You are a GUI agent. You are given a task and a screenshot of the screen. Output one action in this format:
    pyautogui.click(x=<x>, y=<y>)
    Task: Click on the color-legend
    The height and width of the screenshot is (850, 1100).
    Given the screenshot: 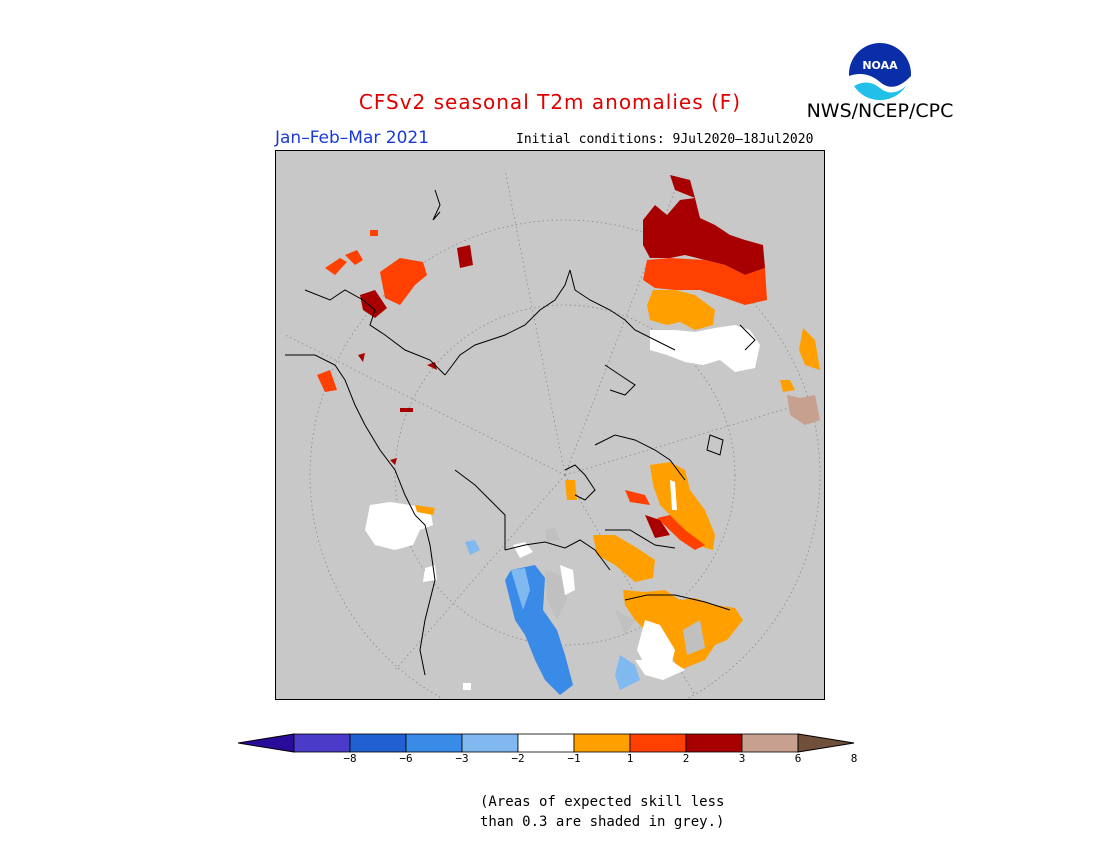 What is the action you would take?
    pyautogui.click(x=549, y=743)
    